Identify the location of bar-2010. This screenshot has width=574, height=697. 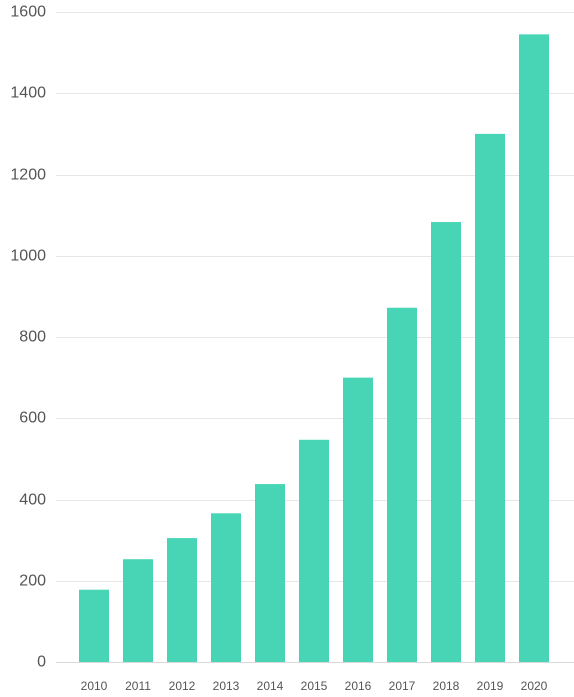
(94, 625).